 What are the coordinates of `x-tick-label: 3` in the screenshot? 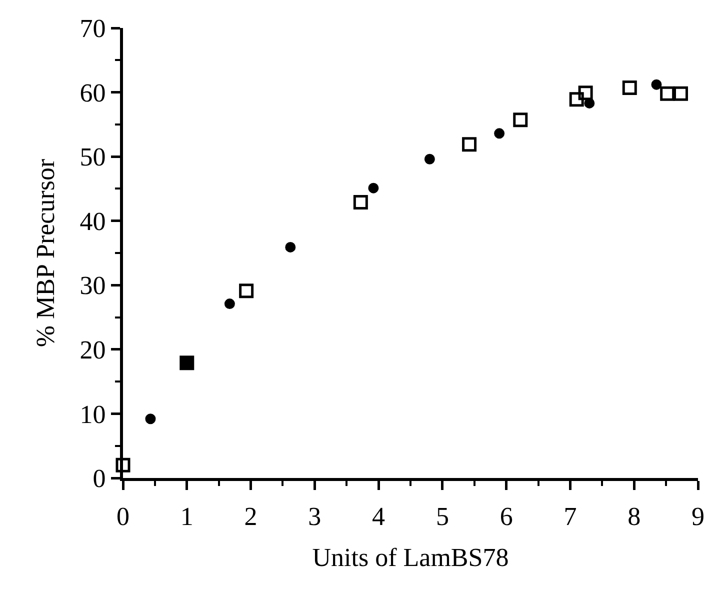 It's located at (315, 517).